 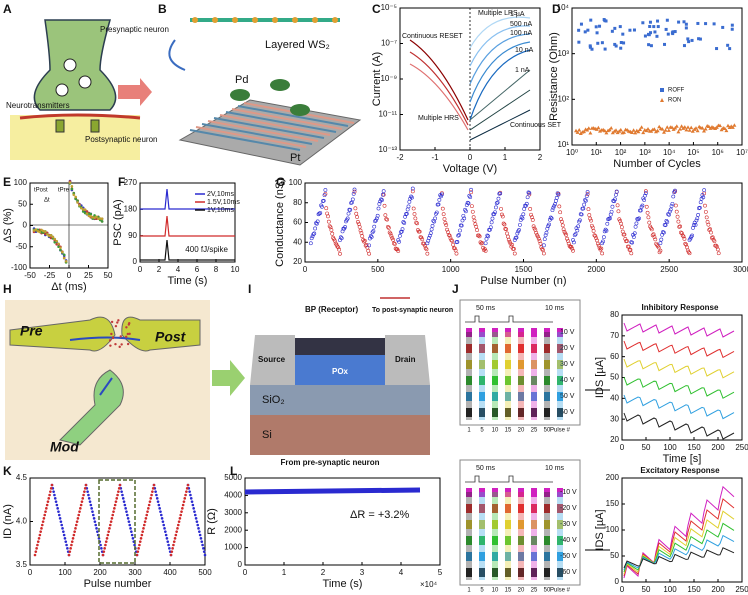 I want to click on x-tick-label: 200, so click(x=718, y=589).